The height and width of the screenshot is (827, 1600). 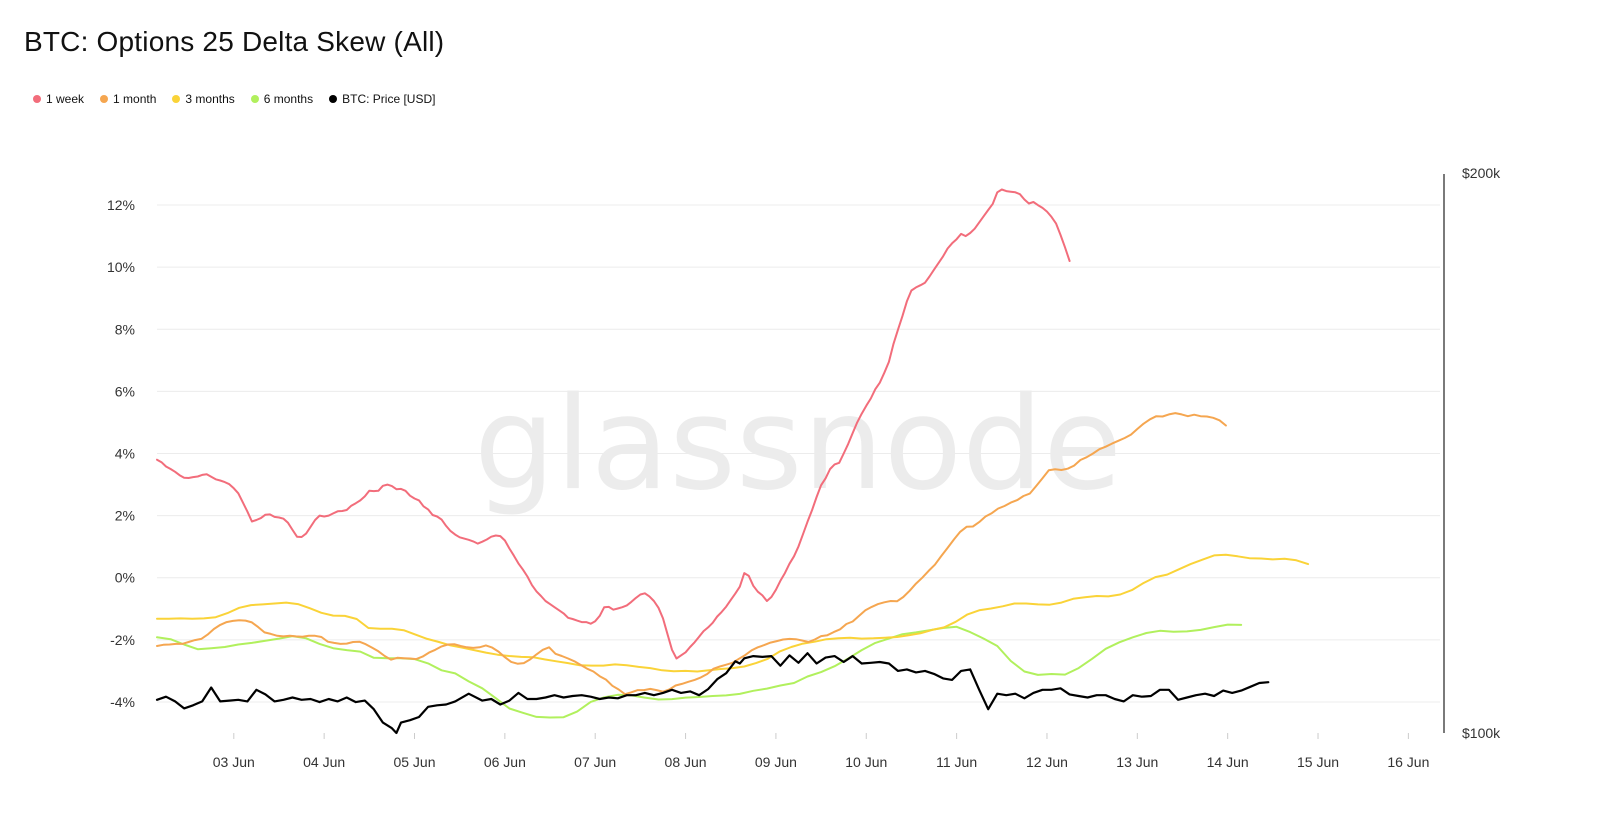 I want to click on x-tick-label: 15 Jun, so click(x=1318, y=762).